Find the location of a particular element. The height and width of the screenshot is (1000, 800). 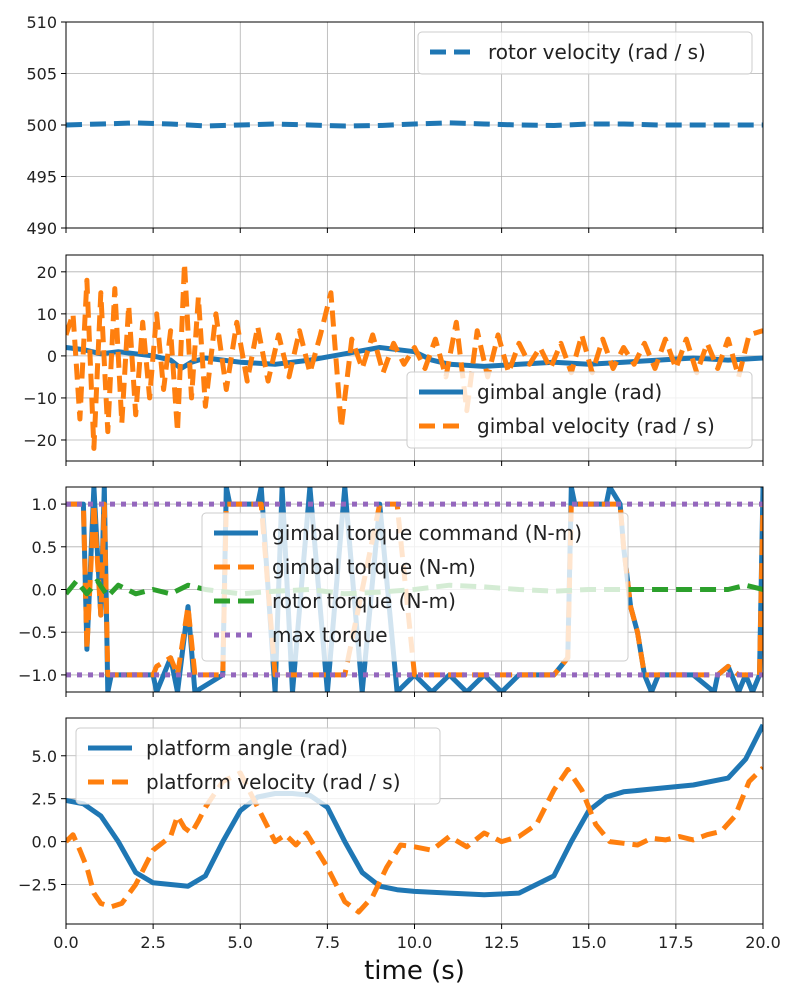

y-tick-label: 20 is located at coordinates (47, 272).